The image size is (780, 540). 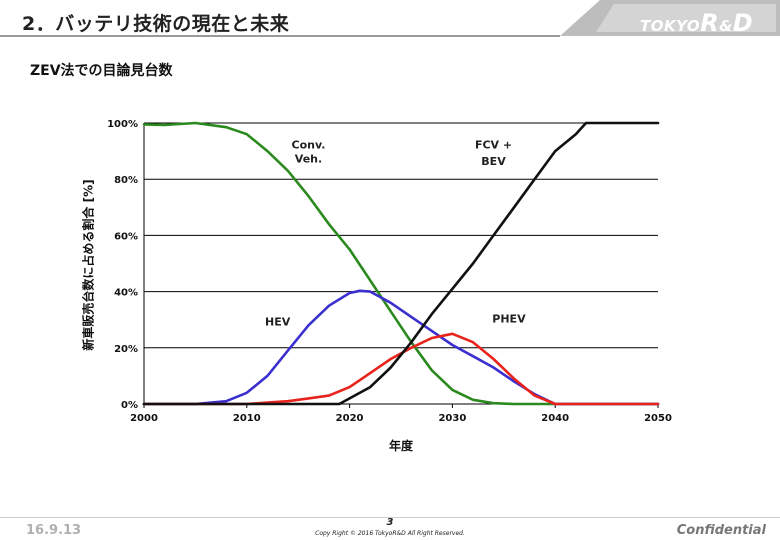 I want to click on y-tick-label: 100%, so click(x=122, y=124).